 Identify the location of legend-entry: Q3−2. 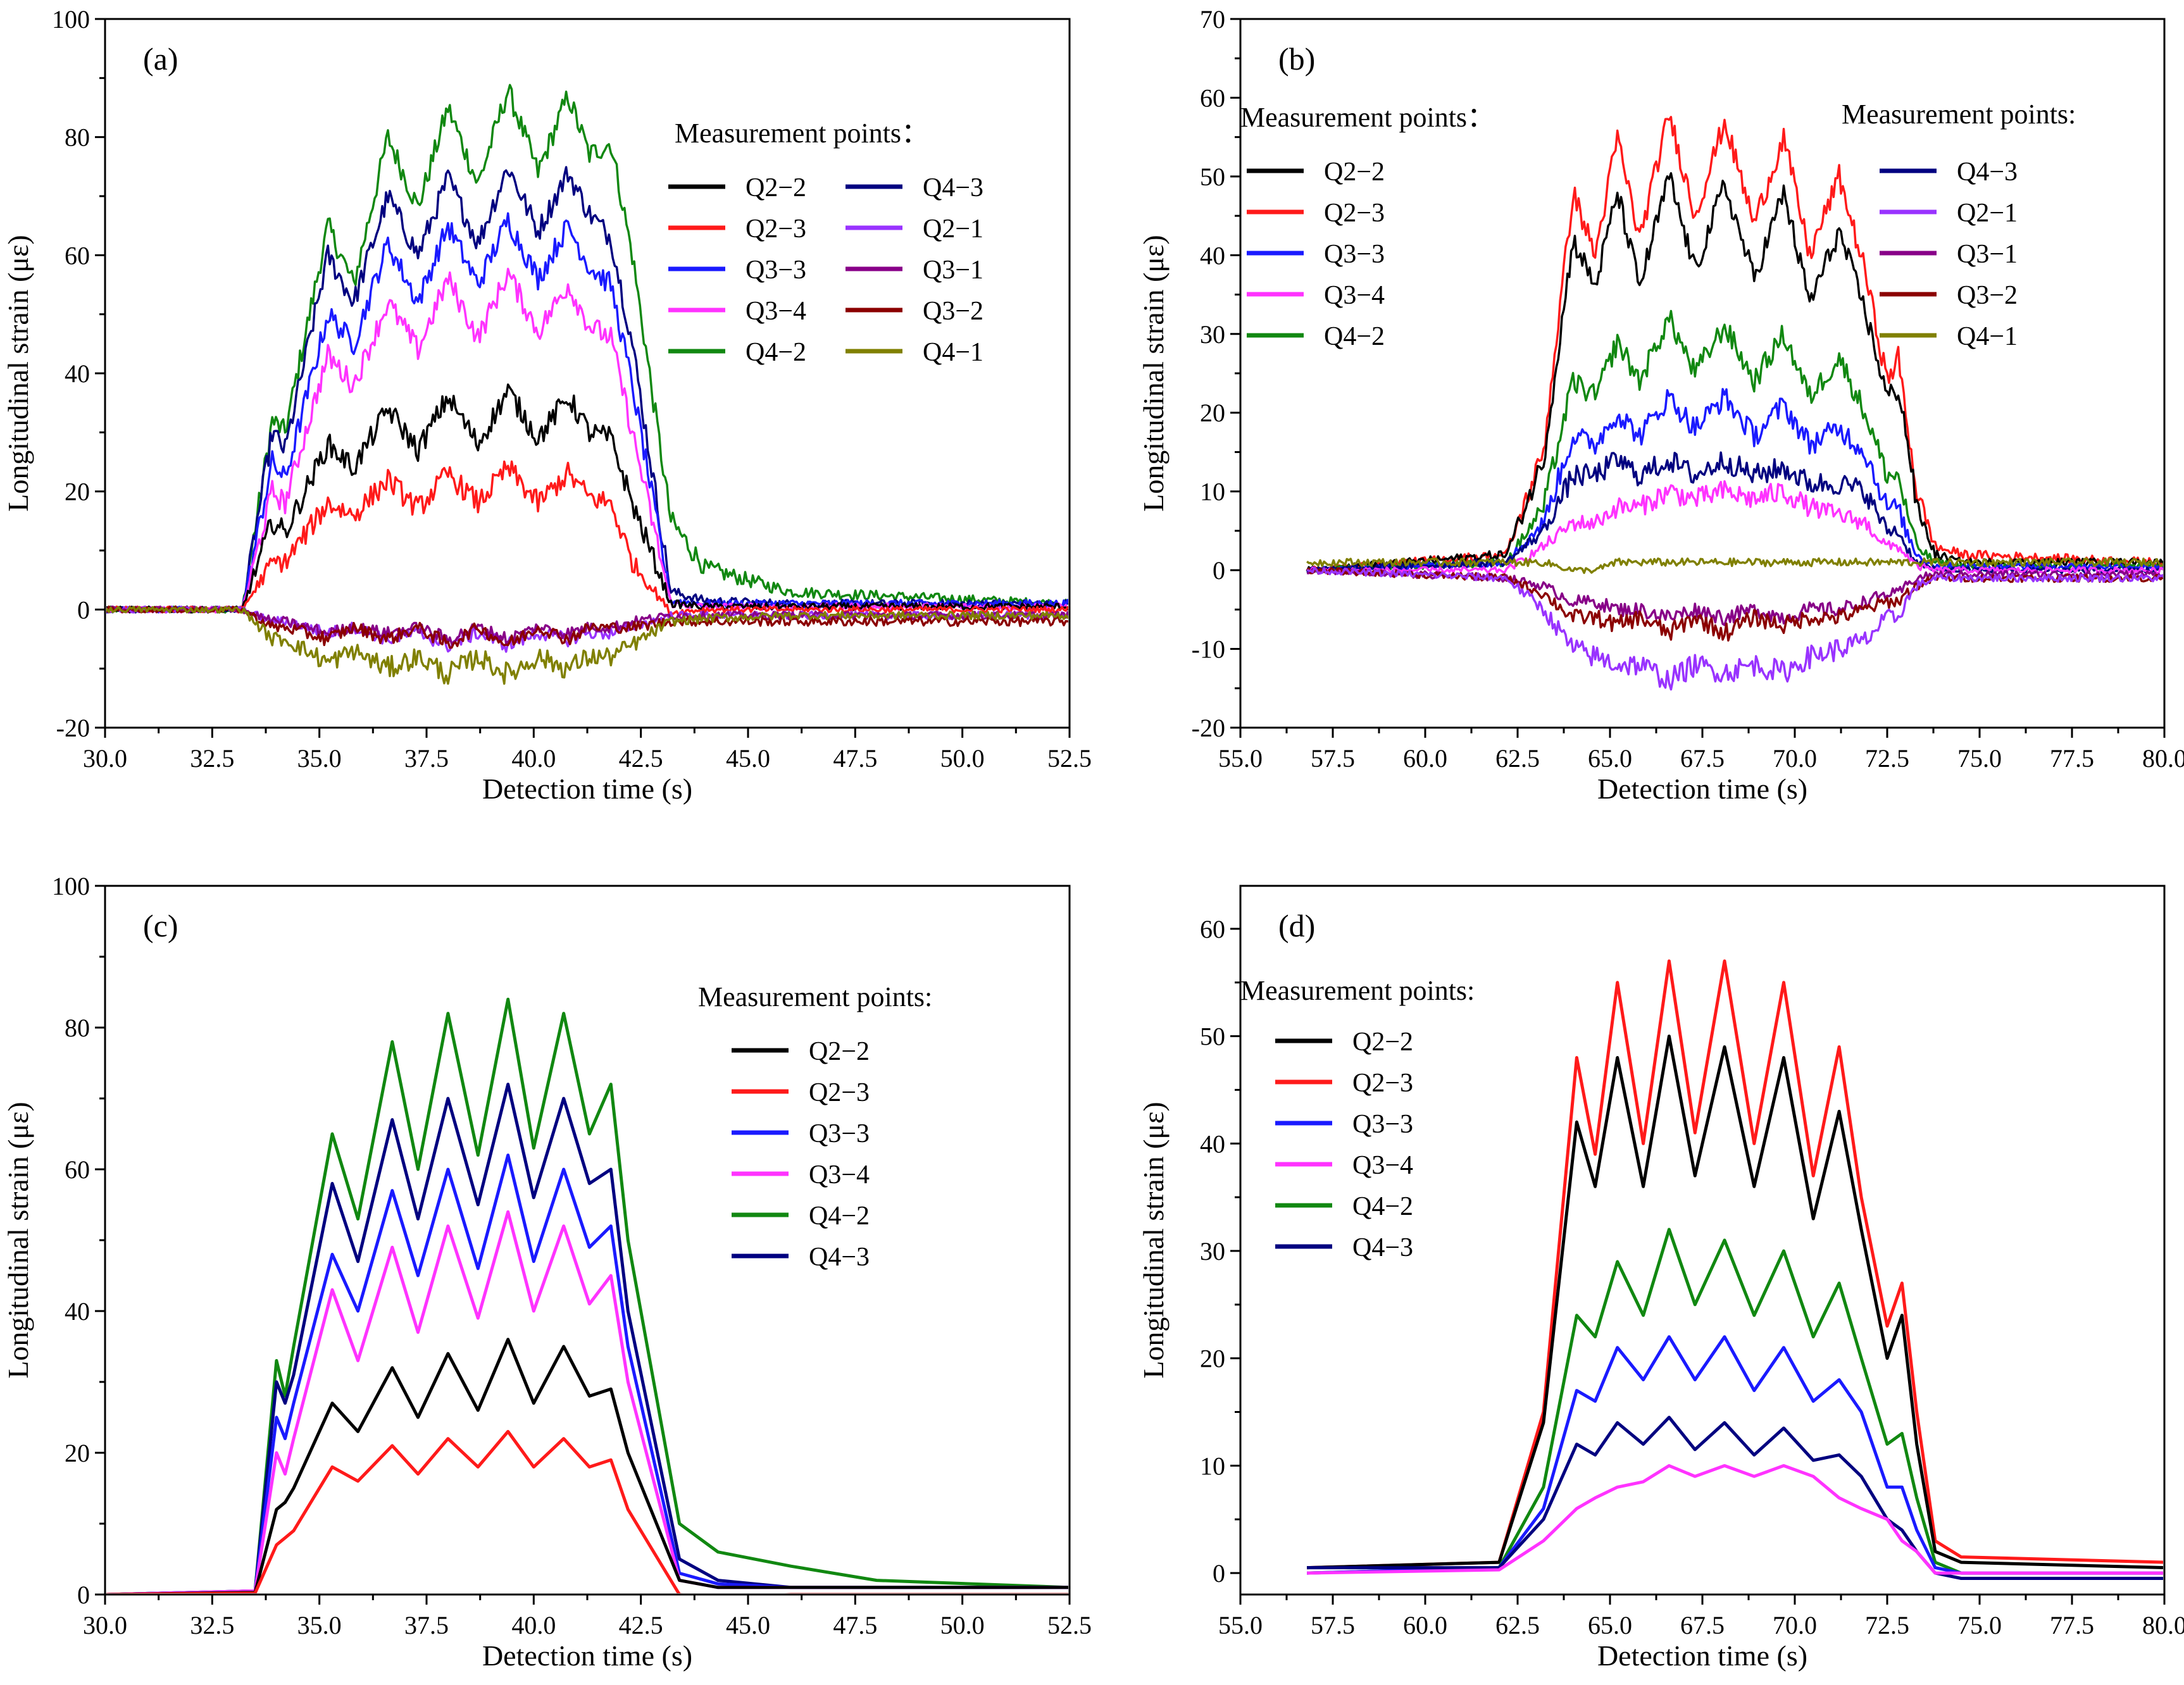
(1987, 295).